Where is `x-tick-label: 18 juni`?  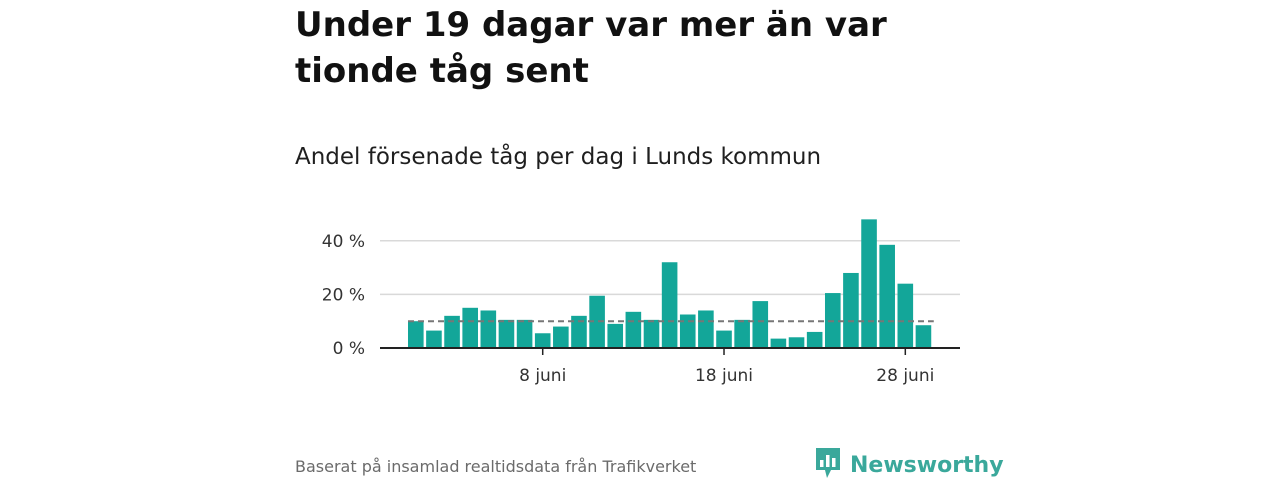 x-tick-label: 18 juni is located at coordinates (724, 376).